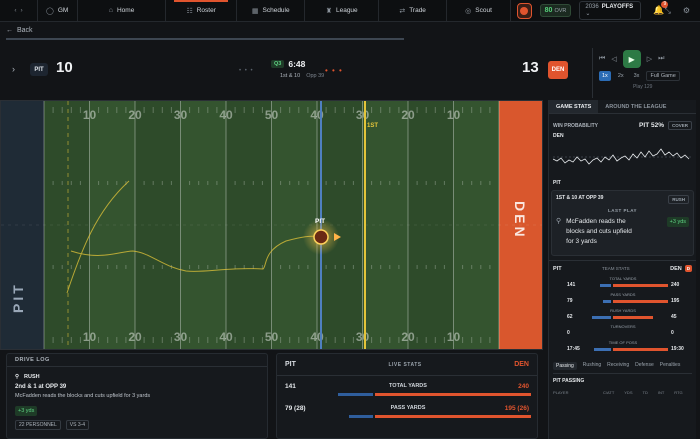  I want to click on stat-tab-rushing: Rushing, so click(592, 365).